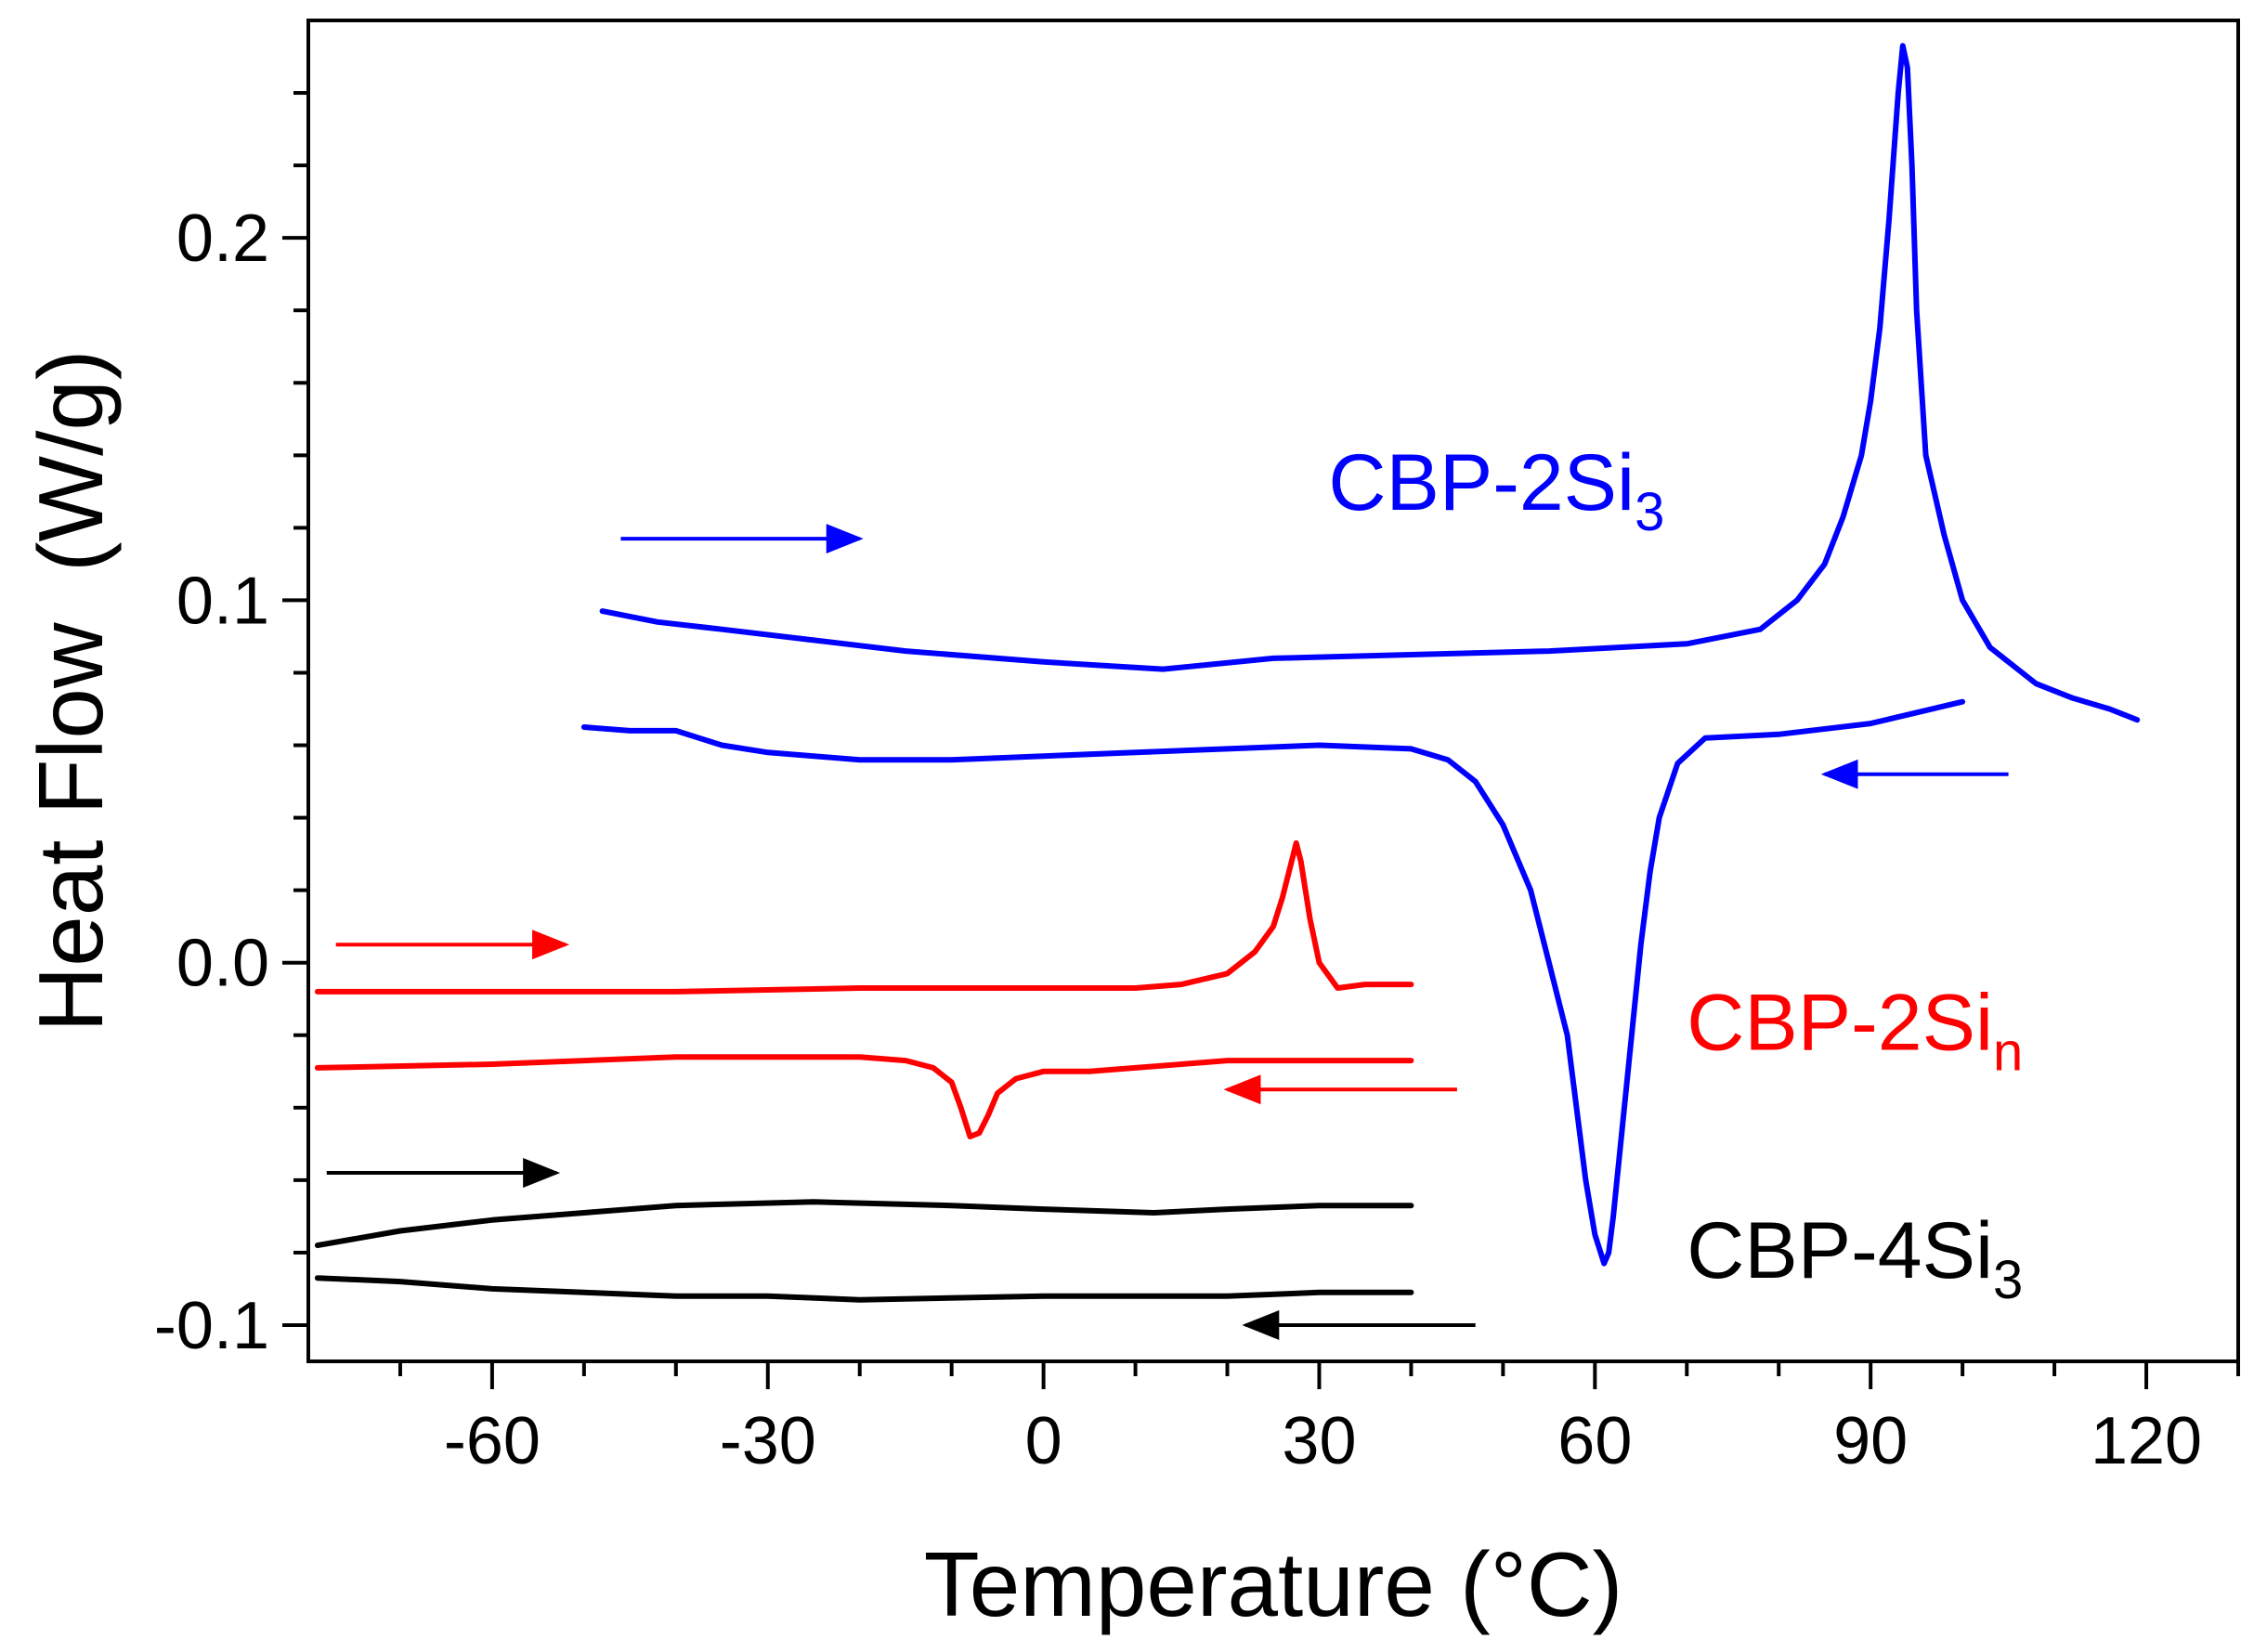 This screenshot has height=1652, width=2254. Describe the element at coordinates (1496, 490) in the screenshot. I see `series-label-1: CBP-2Si3` at that location.